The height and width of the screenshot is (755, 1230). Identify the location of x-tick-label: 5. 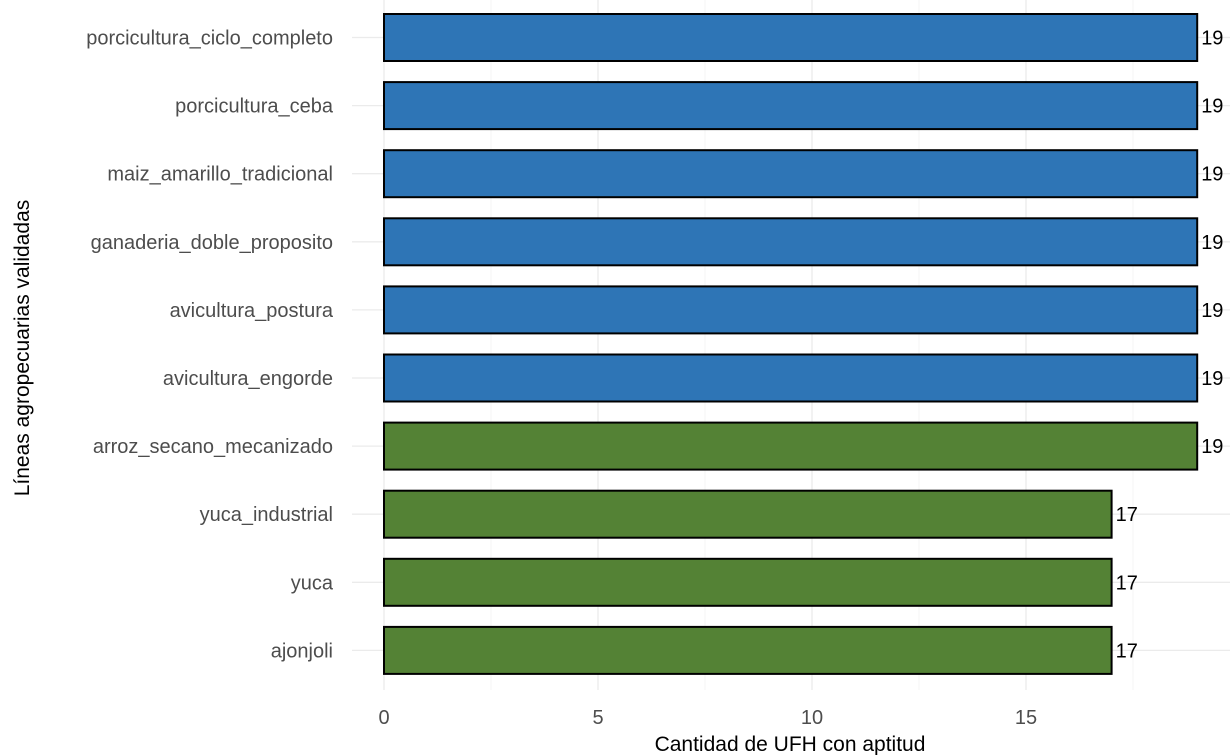
(597, 718).